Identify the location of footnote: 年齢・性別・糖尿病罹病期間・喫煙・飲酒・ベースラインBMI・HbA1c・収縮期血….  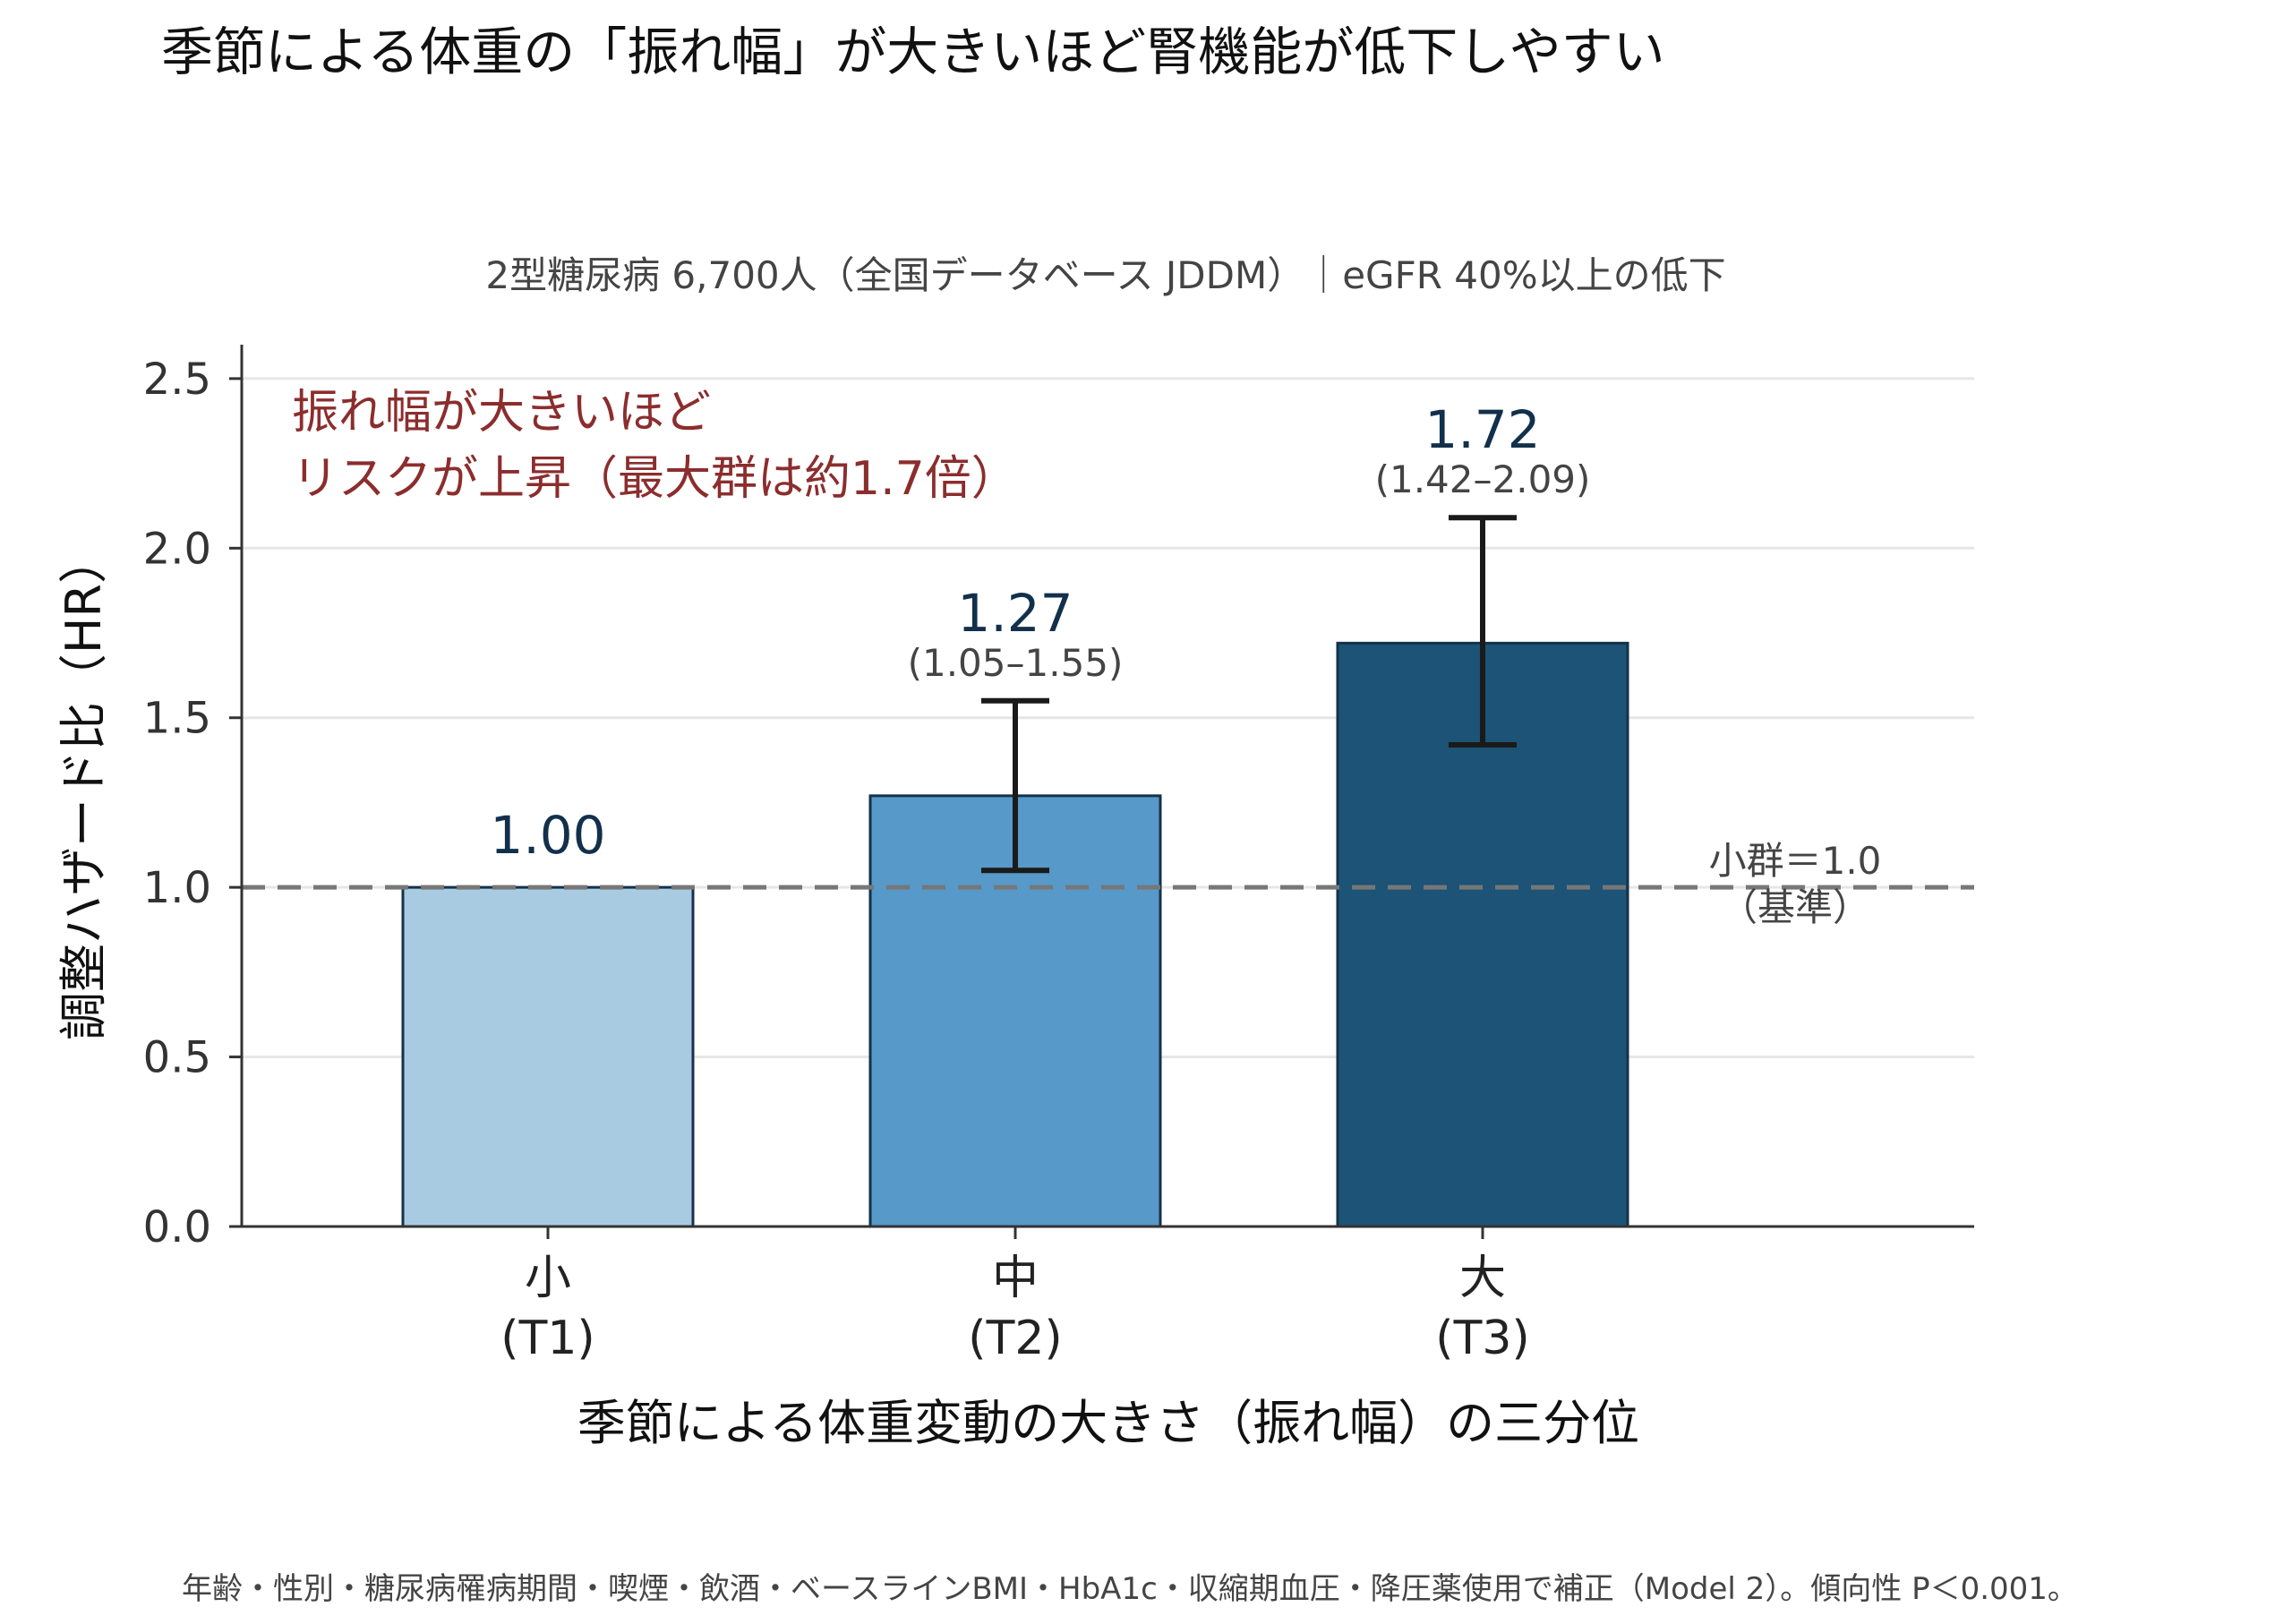
(1130, 1589).